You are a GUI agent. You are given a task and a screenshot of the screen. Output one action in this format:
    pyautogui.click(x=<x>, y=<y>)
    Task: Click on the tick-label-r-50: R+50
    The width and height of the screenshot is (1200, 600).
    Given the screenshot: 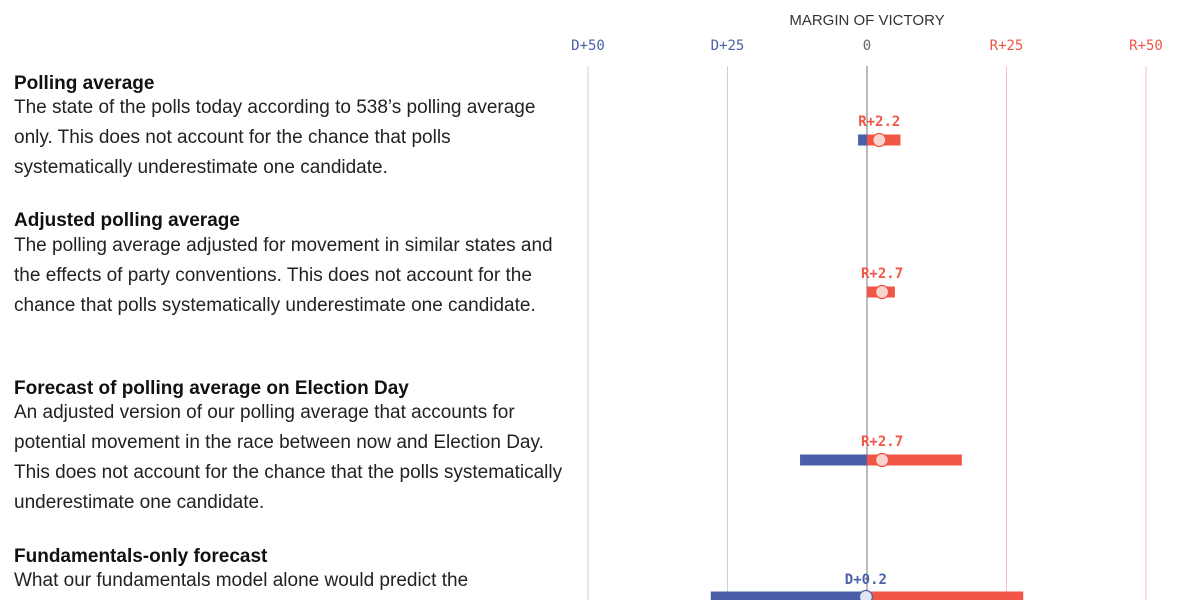 What is the action you would take?
    pyautogui.click(x=1146, y=46)
    